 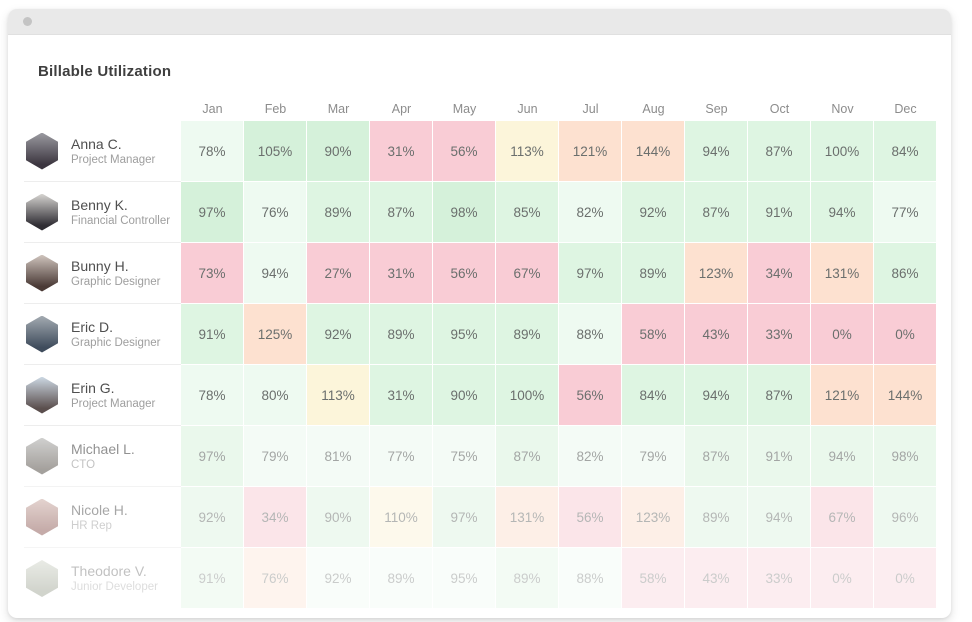 What do you see at coordinates (401, 517) in the screenshot?
I see `utilization-cell: 110%` at bounding box center [401, 517].